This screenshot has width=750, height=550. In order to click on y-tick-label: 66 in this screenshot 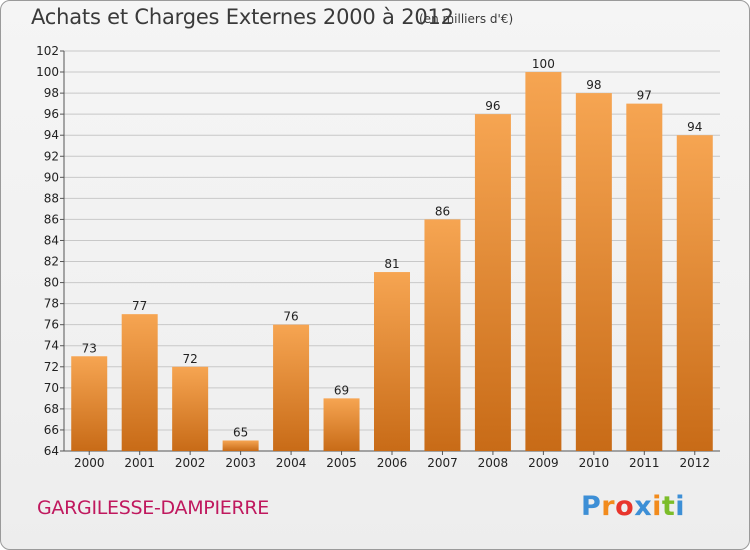, I will do `click(51, 430)`.